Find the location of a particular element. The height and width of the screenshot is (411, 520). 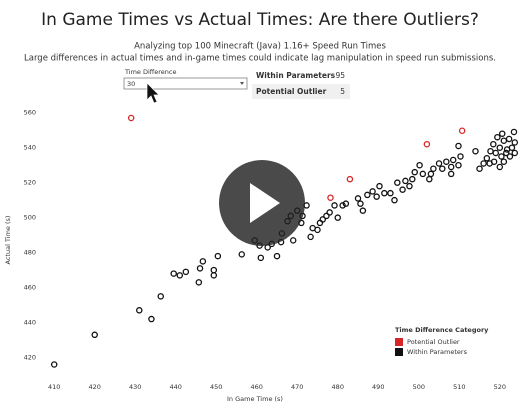

x-tick-label: 450 is located at coordinates (216, 387).